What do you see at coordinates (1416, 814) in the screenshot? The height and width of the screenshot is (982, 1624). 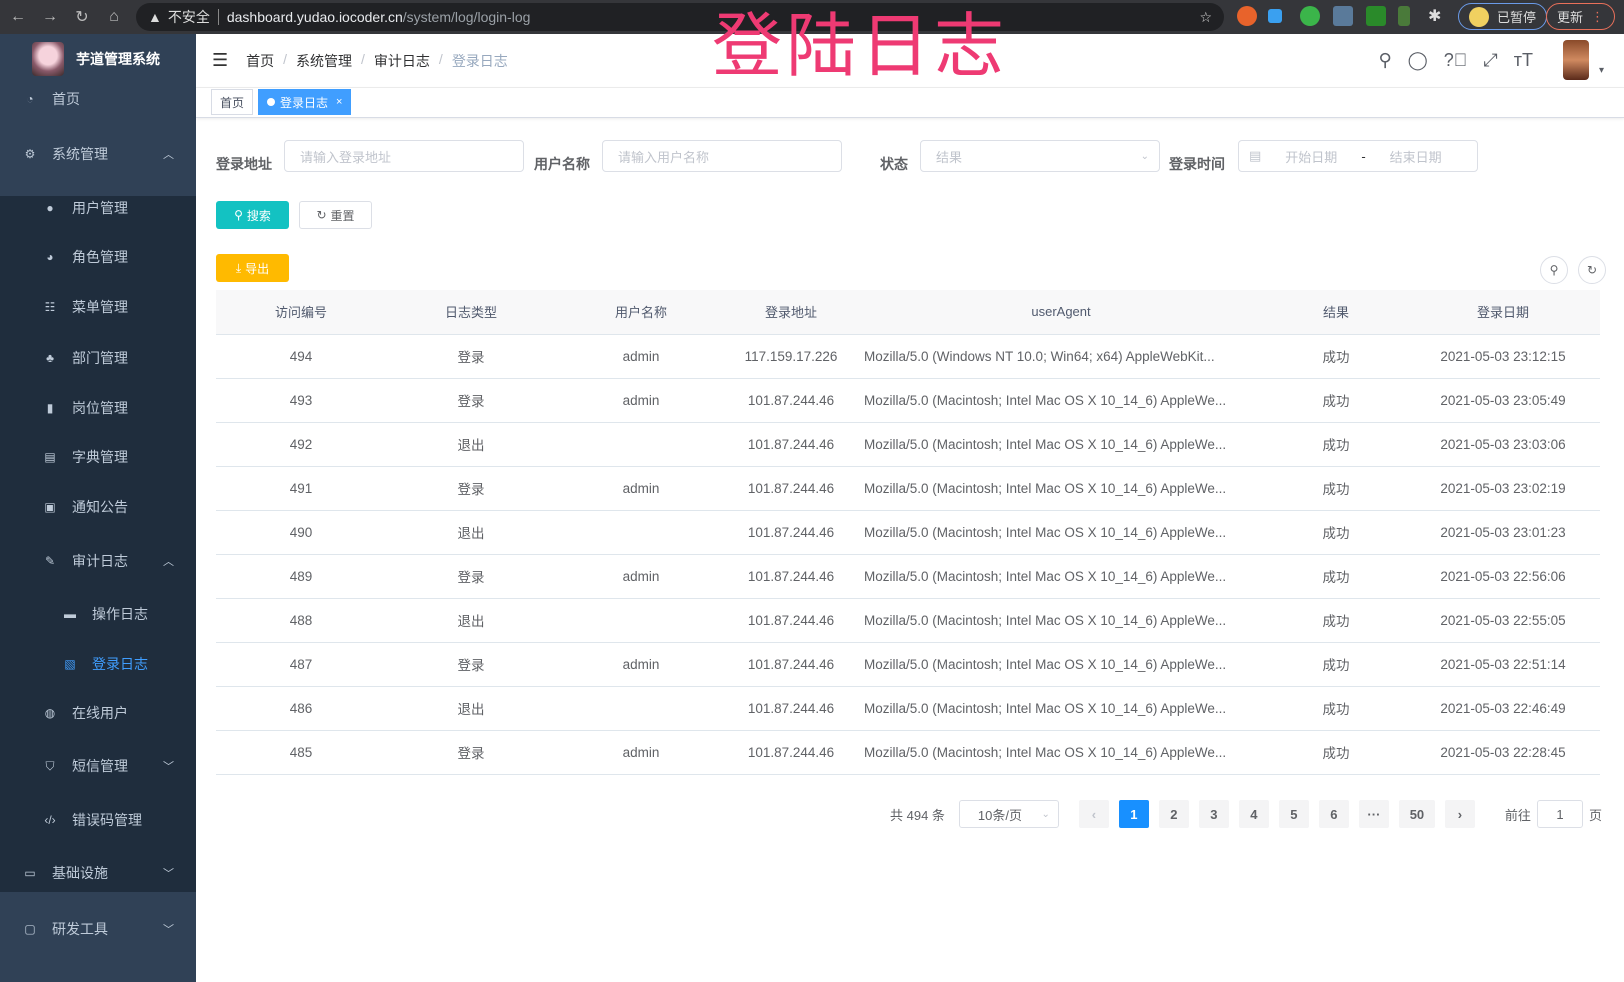 I see `page-button: 50` at bounding box center [1416, 814].